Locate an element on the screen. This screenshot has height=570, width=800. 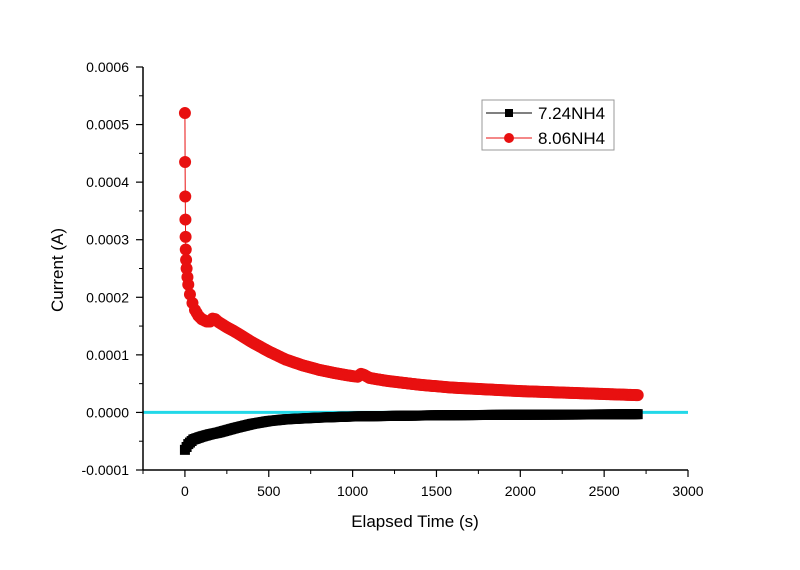
y-tick-label: -0.0001 is located at coordinates (106, 470).